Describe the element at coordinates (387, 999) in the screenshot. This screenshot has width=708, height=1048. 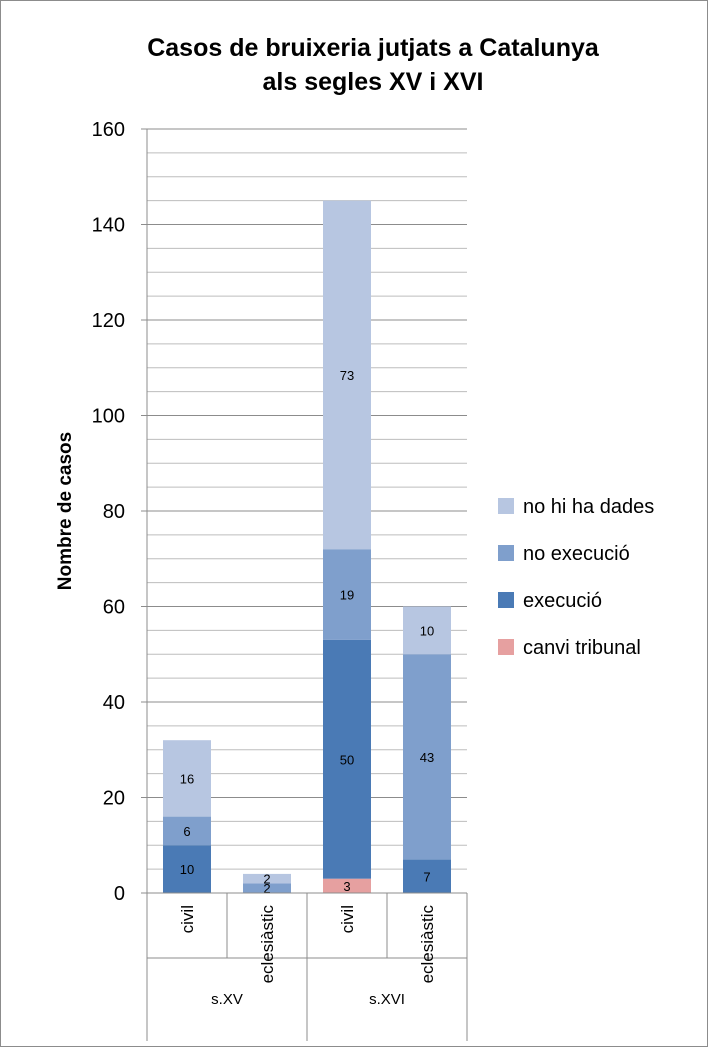
I see `x-group-label: s.XVI` at that location.